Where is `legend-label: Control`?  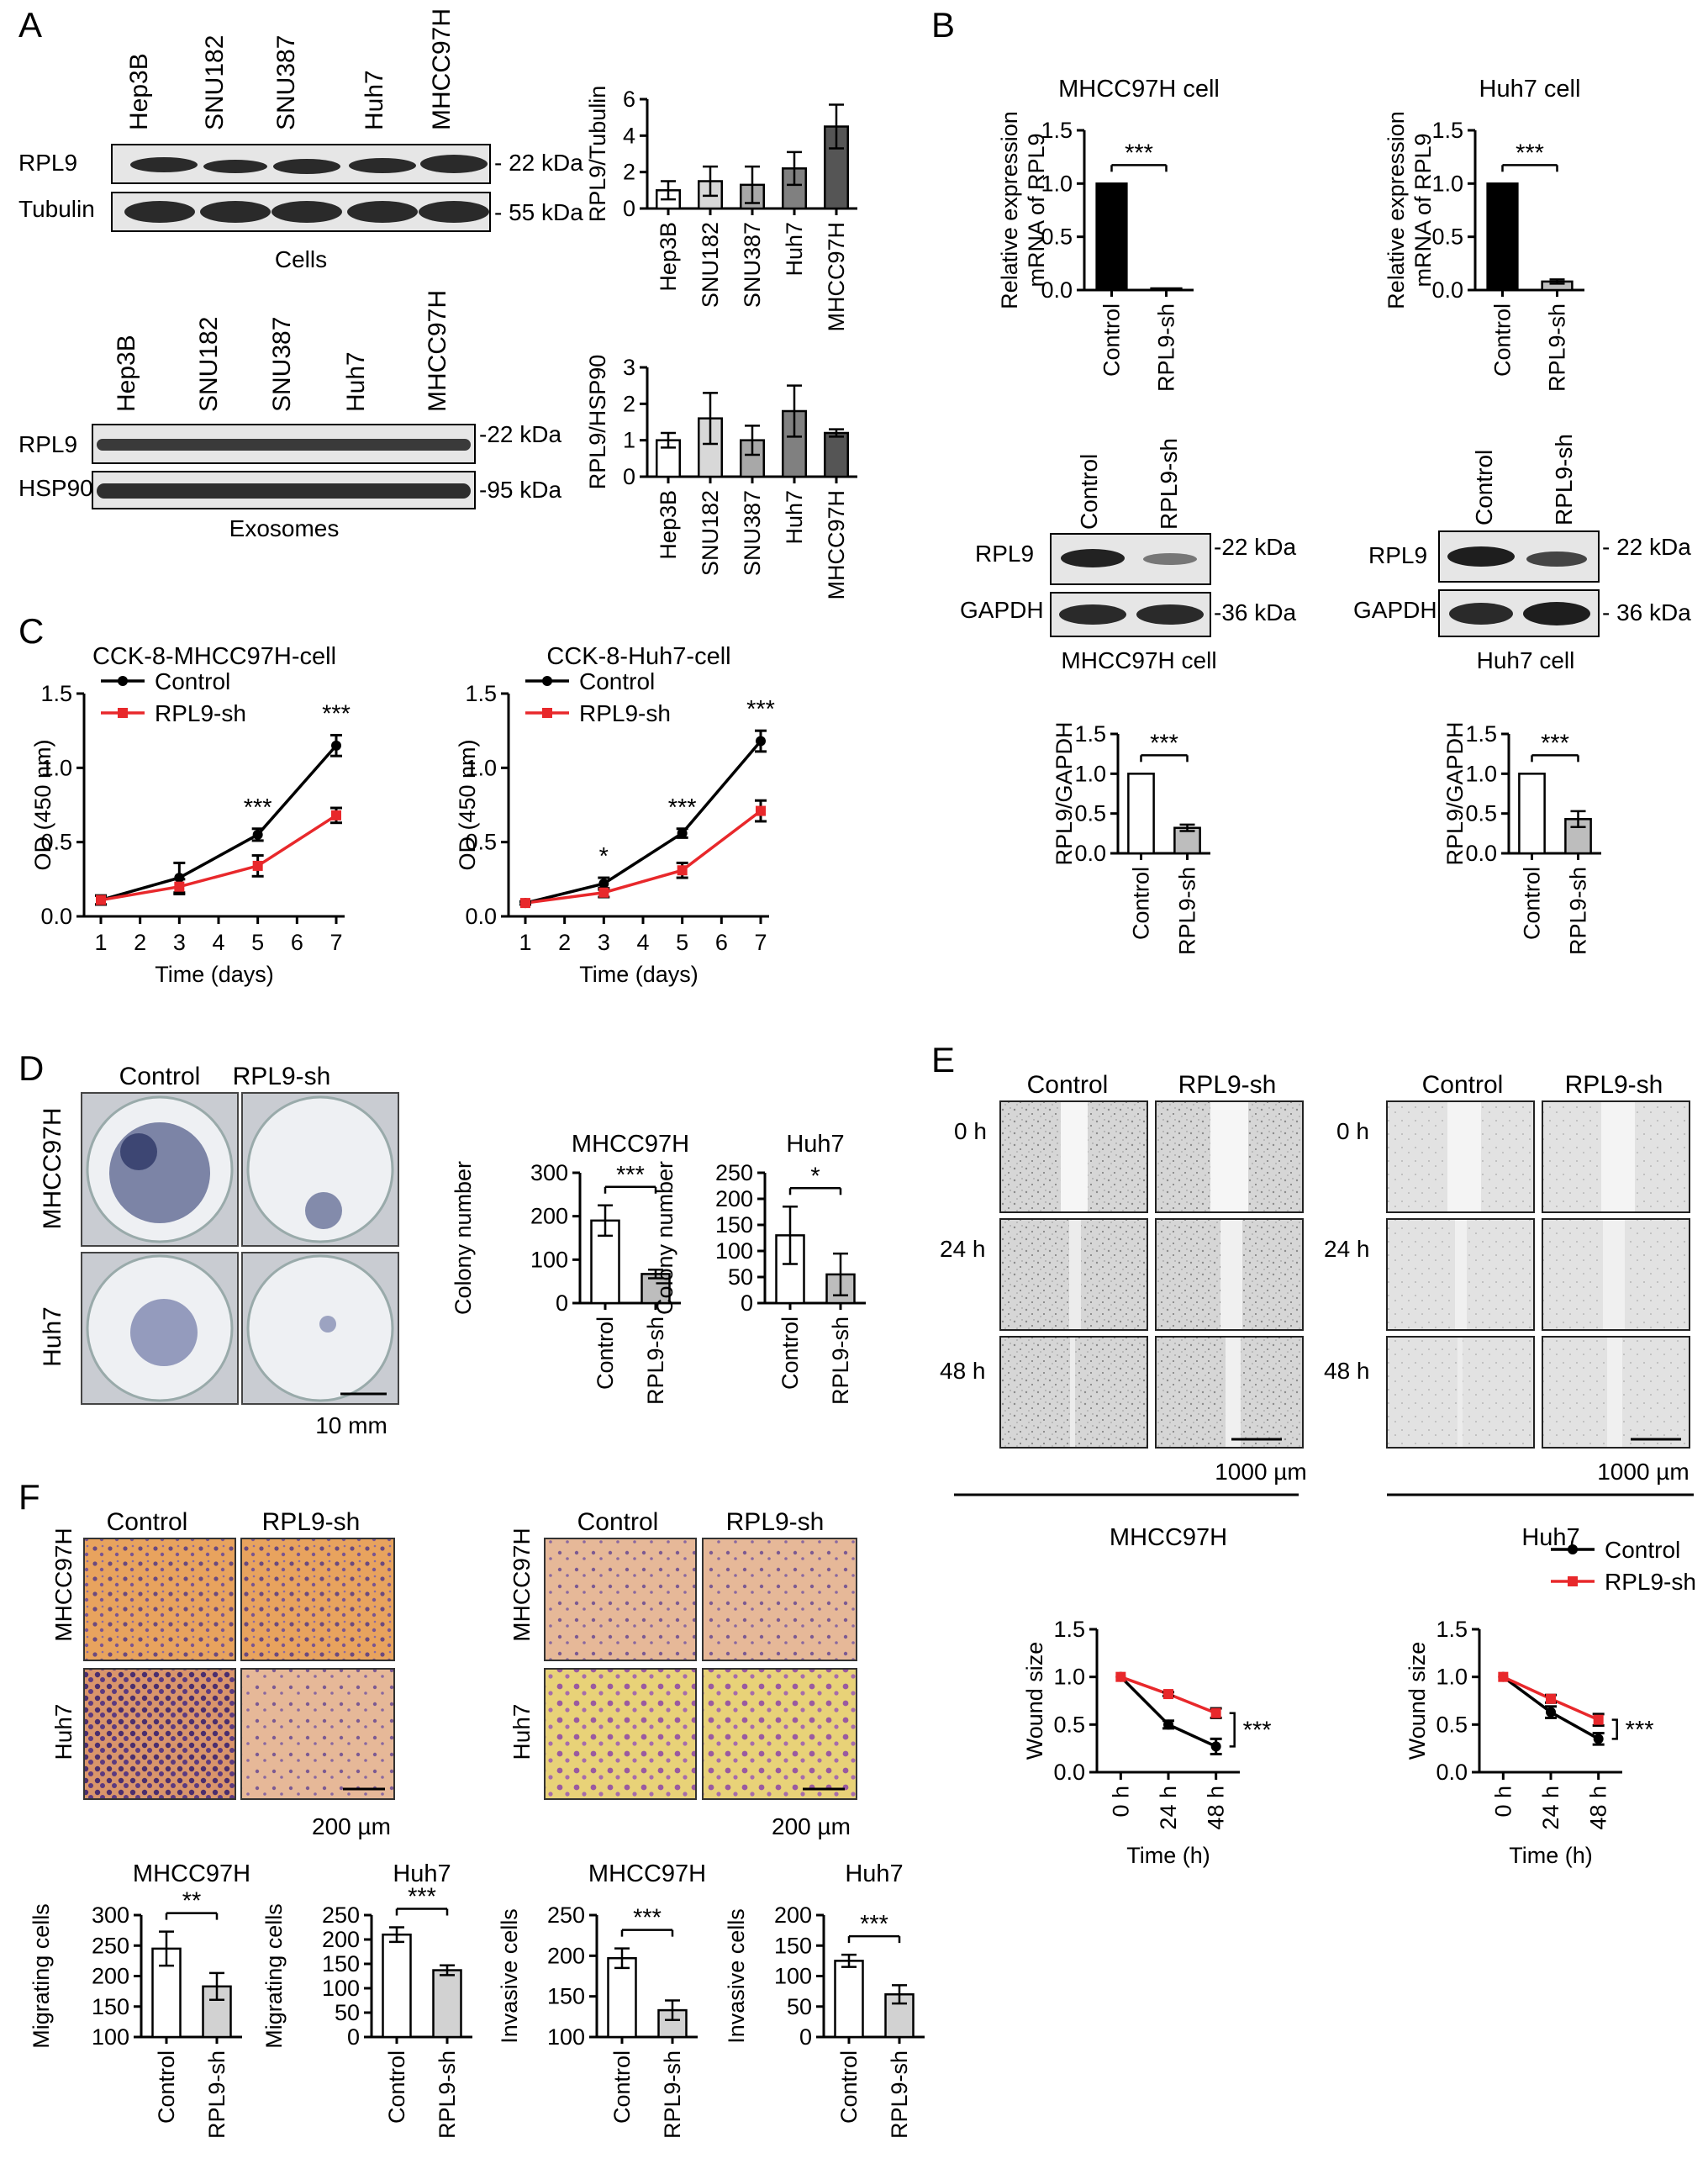
legend-label: Control is located at coordinates (192, 681).